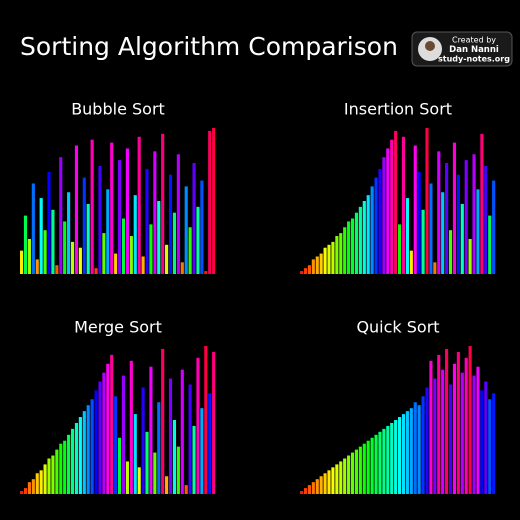 Image resolution: width=520 pixels, height=520 pixels. I want to click on credit-site: study-notes.org, so click(474, 59).